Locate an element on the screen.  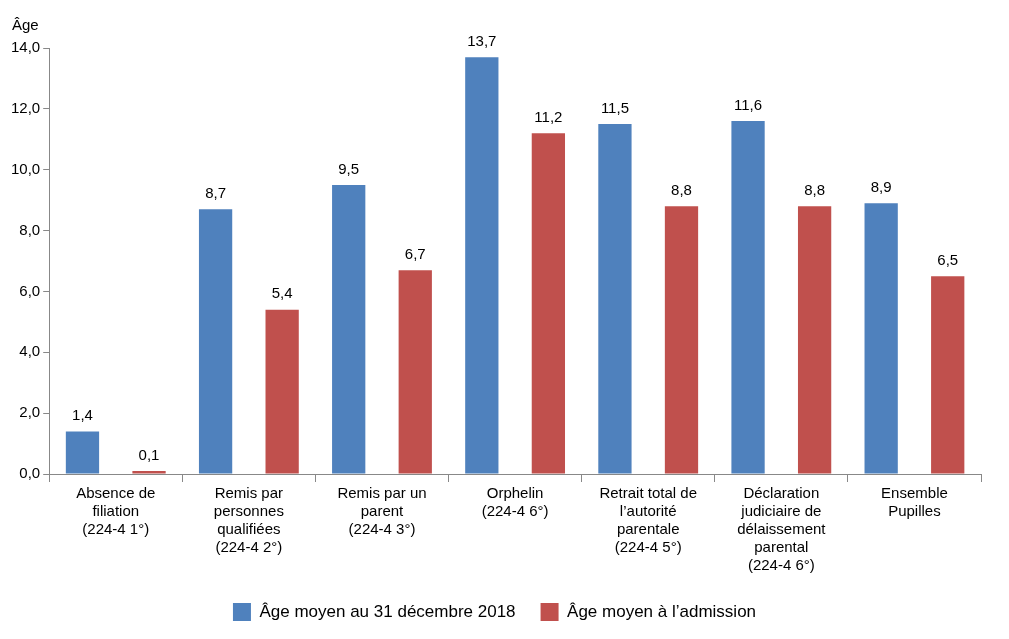
x-tick-label: Remis par un parent (224-4 3°) is located at coordinates (382, 511).